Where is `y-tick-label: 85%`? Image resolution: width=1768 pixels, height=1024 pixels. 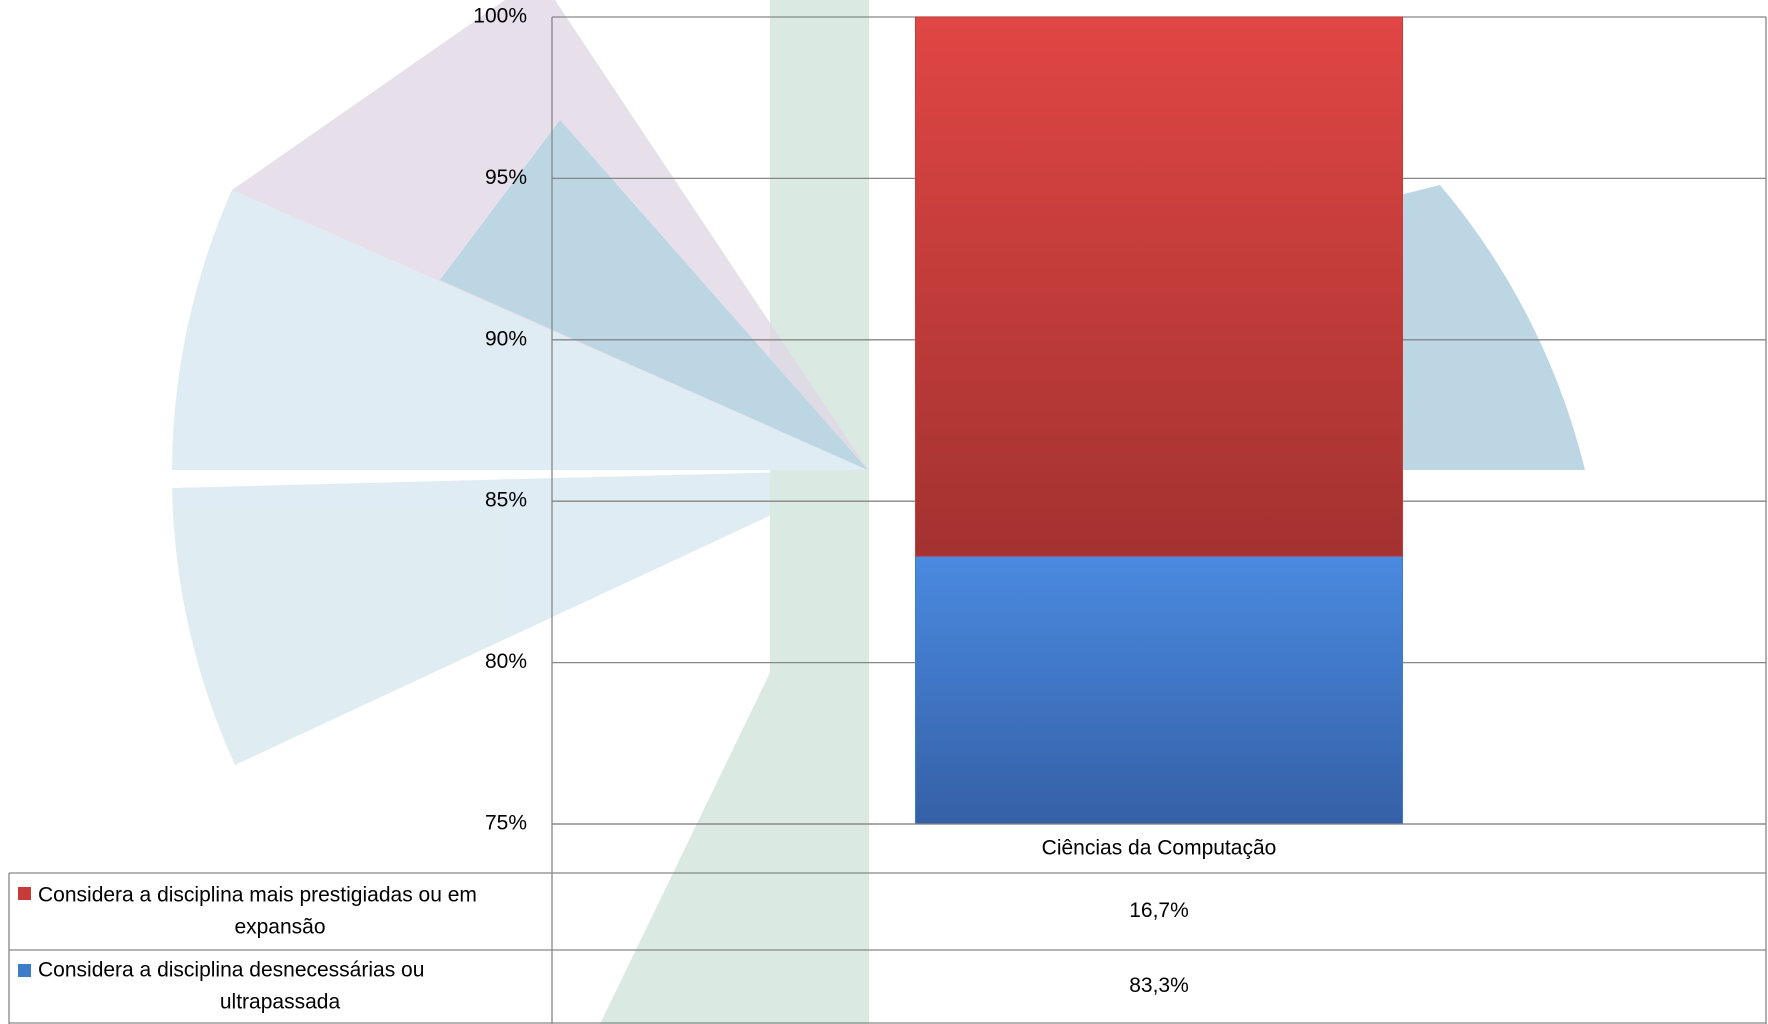 y-tick-label: 85% is located at coordinates (506, 500).